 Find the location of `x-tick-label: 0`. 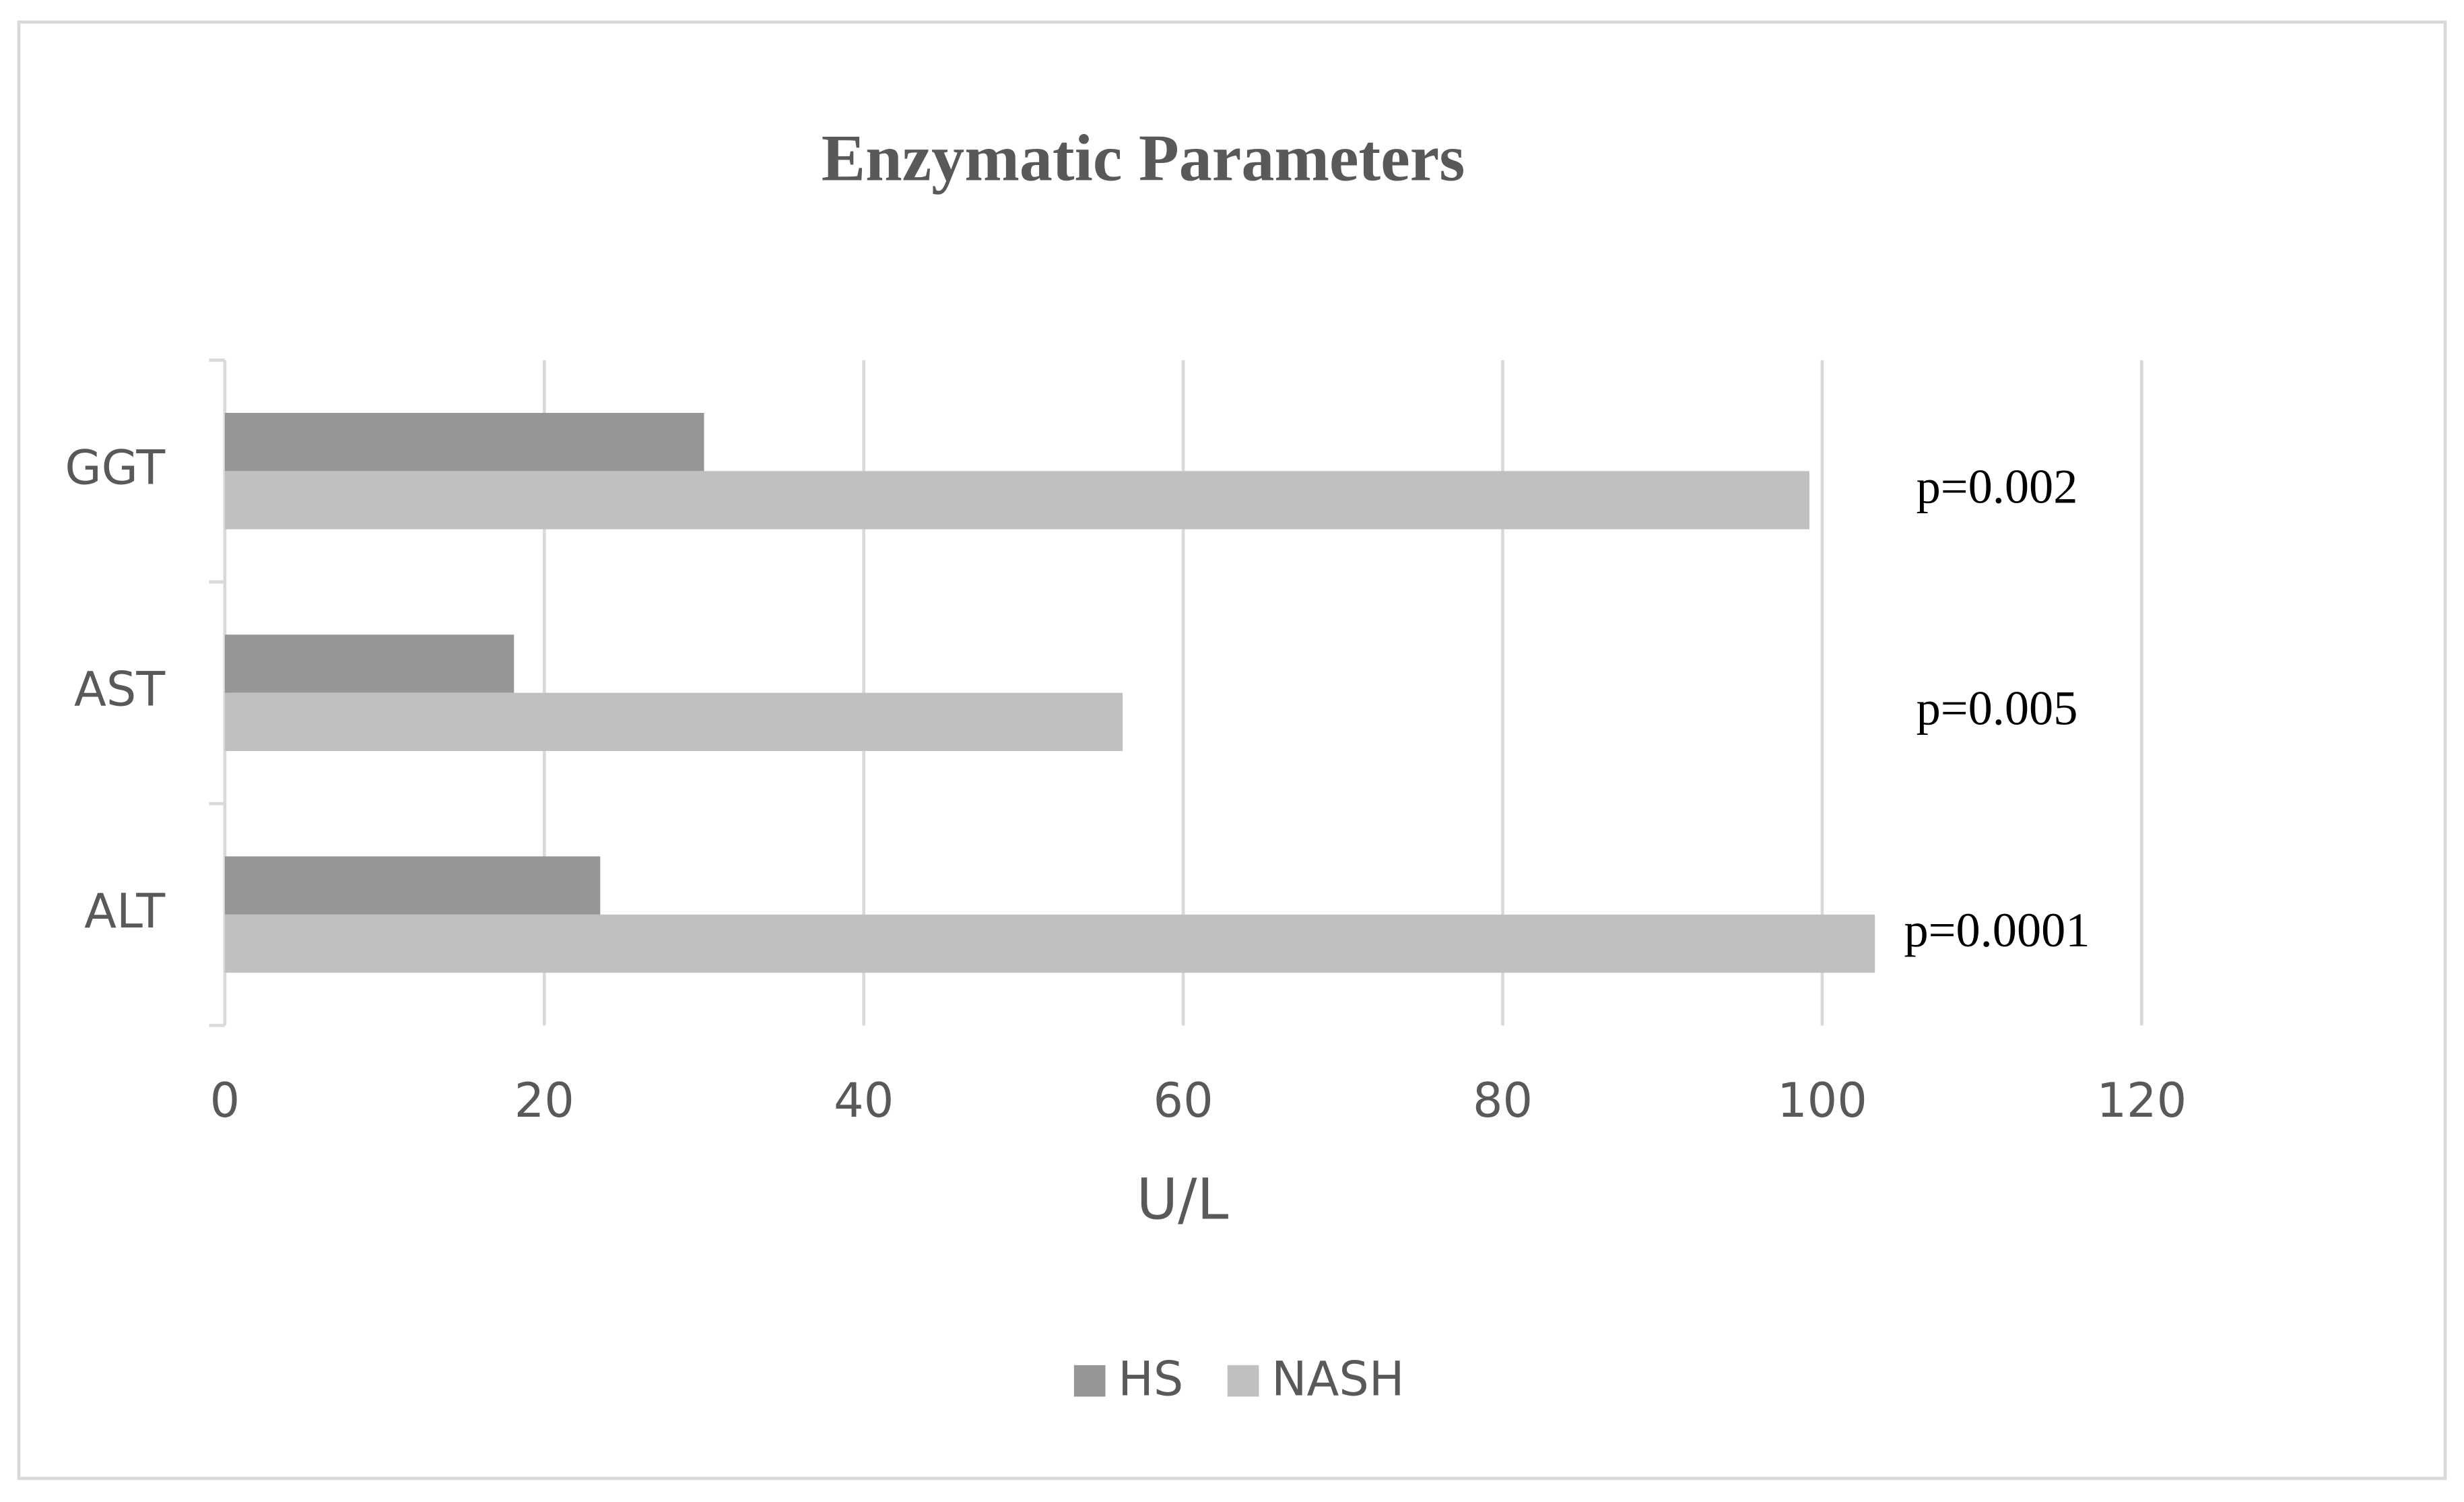

x-tick-label: 0 is located at coordinates (225, 1101).